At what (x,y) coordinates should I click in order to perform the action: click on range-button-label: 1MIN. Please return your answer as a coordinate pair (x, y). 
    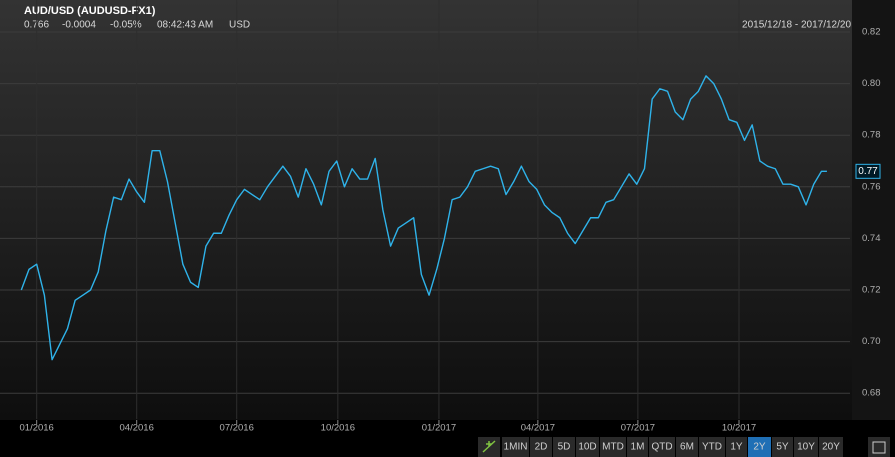
    Looking at the image, I should click on (516, 447).